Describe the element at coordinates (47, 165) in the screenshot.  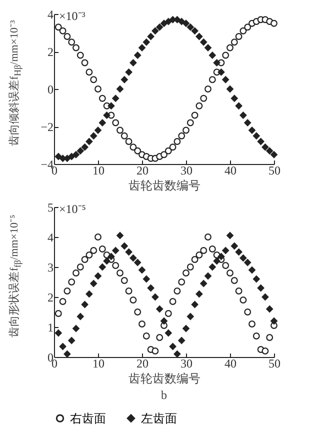
I see `y-tick-label: −4` at that location.